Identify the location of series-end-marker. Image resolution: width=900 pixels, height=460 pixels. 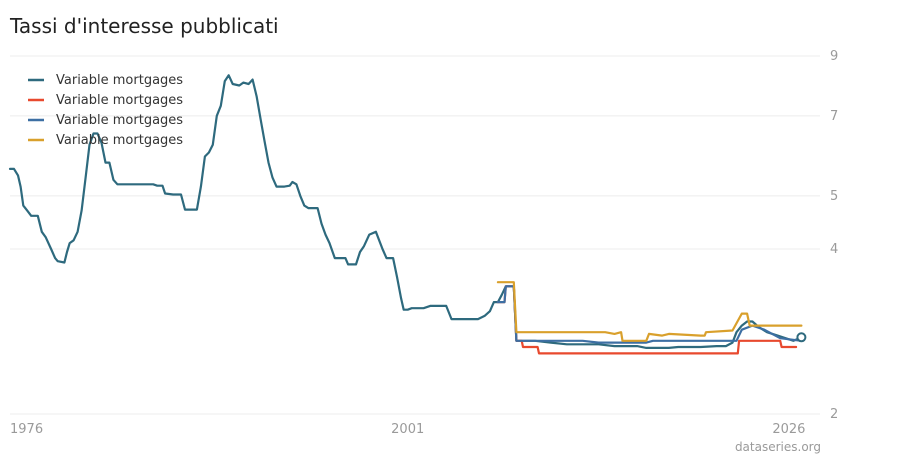
(801, 337).